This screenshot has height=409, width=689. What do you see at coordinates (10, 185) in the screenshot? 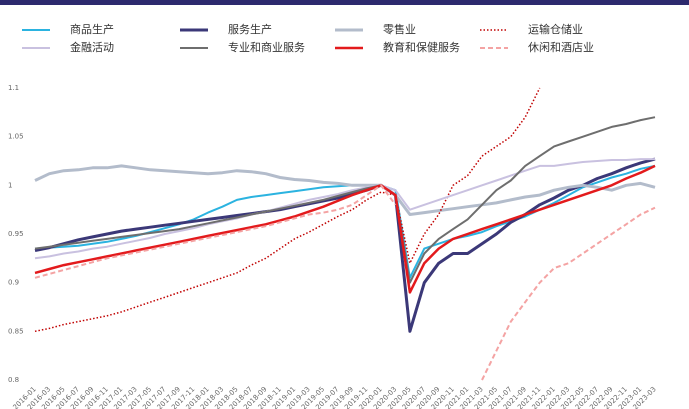
I see `y-tick-label: 1` at bounding box center [10, 185].